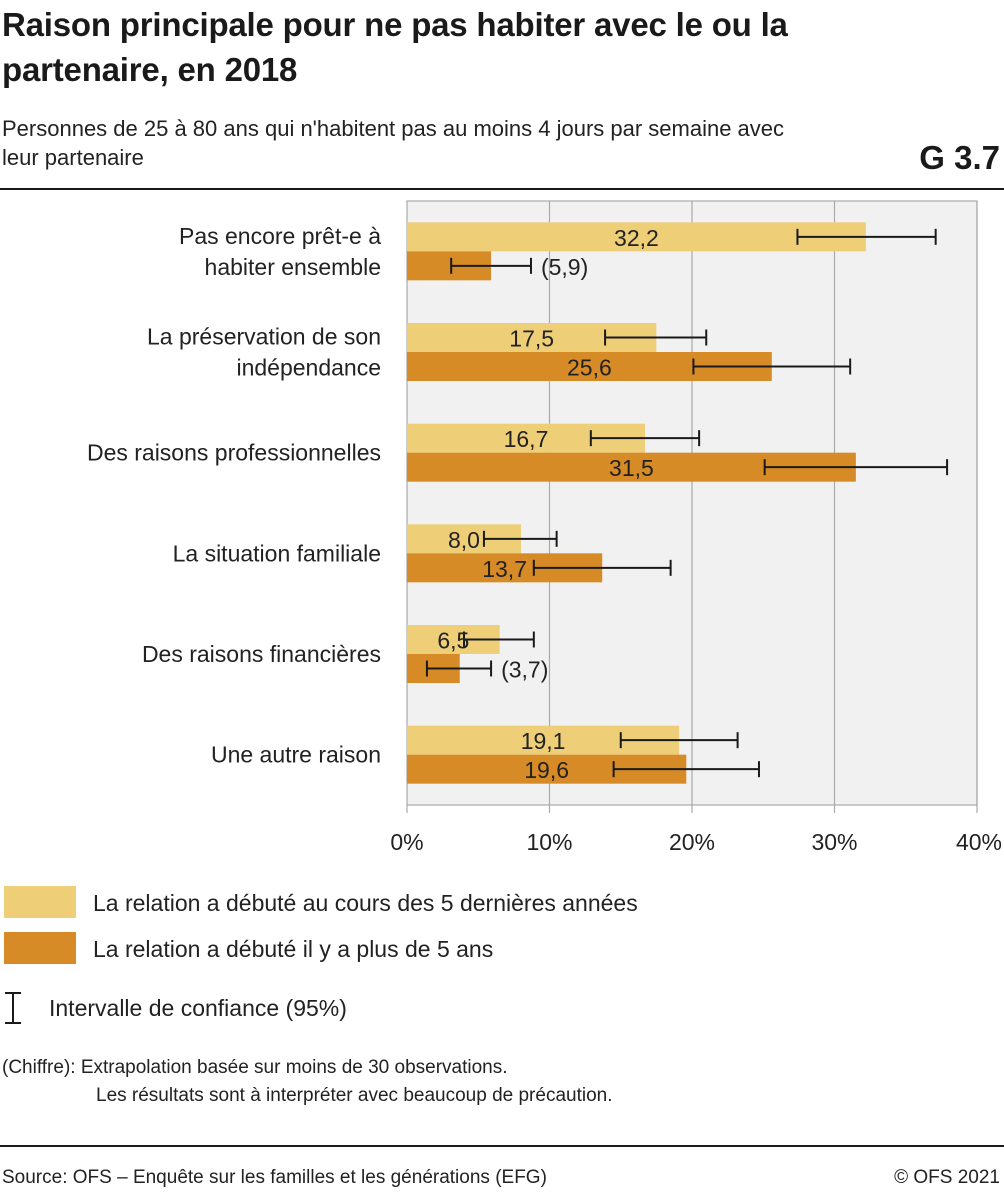  What do you see at coordinates (531, 339) in the screenshot?
I see `data-label: 17,5` at bounding box center [531, 339].